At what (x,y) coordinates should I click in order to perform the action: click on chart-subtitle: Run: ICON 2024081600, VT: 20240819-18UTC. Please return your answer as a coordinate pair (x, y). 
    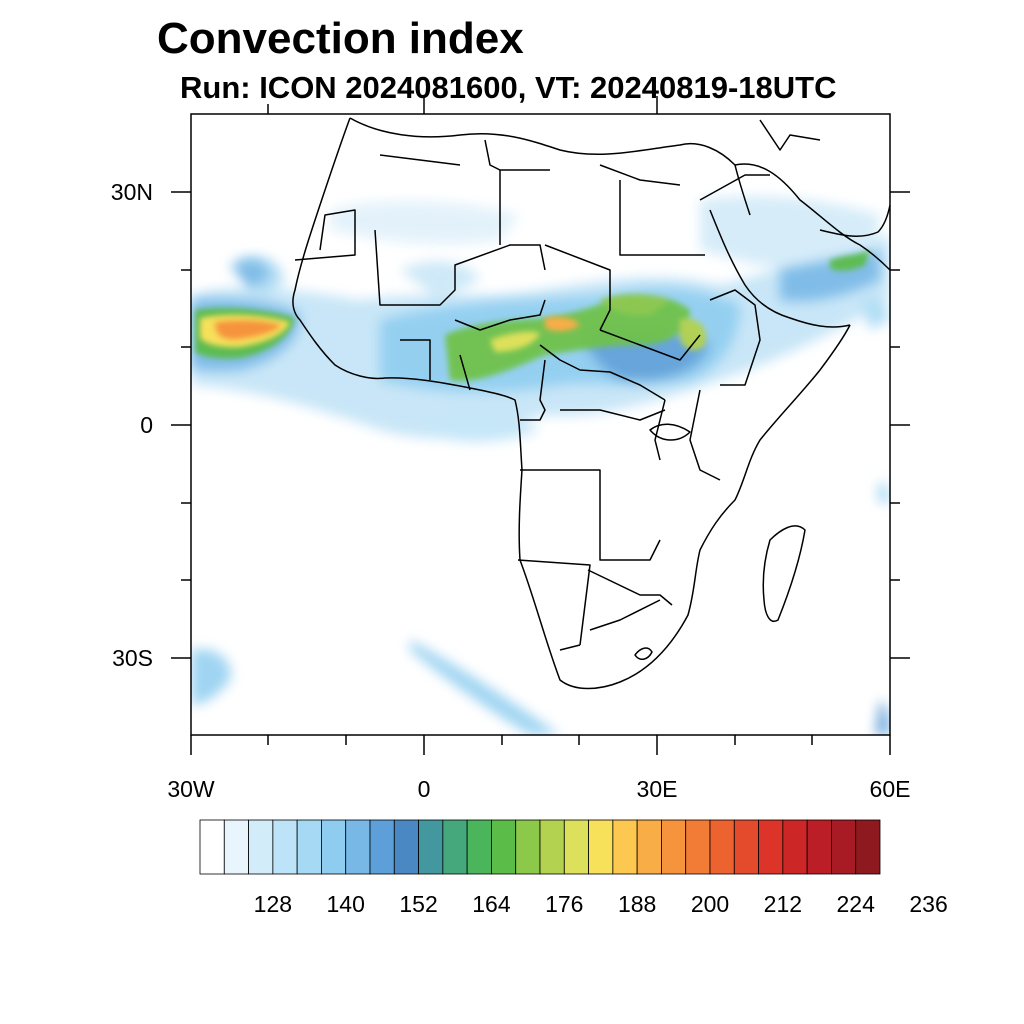
    Looking at the image, I should click on (508, 87).